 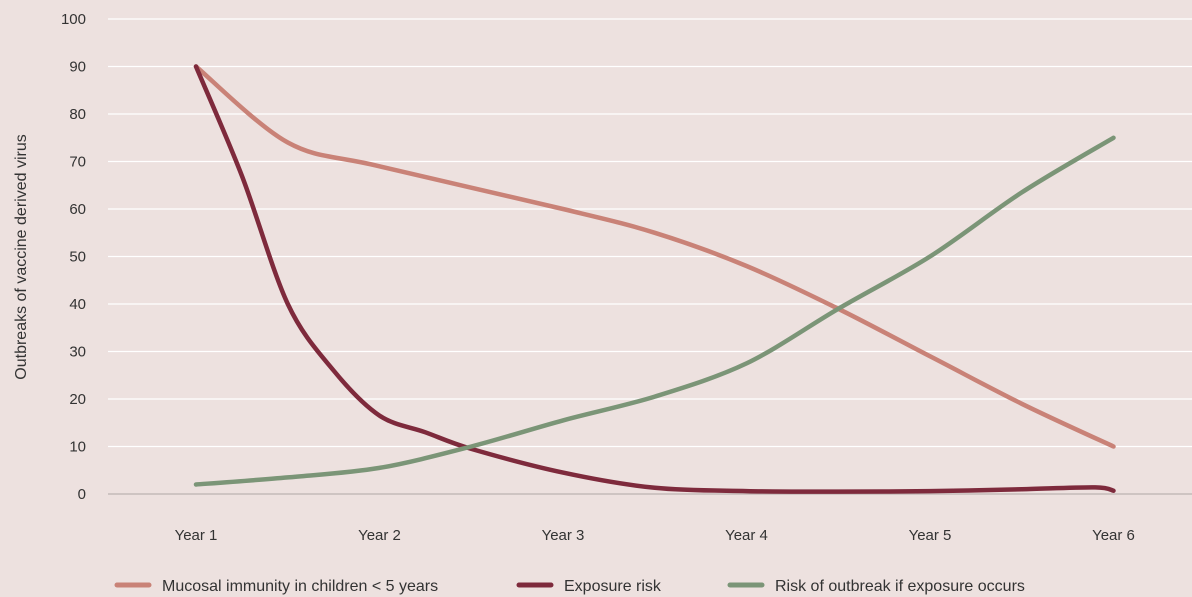 I want to click on x-tick-label: Year 5, so click(x=930, y=535).